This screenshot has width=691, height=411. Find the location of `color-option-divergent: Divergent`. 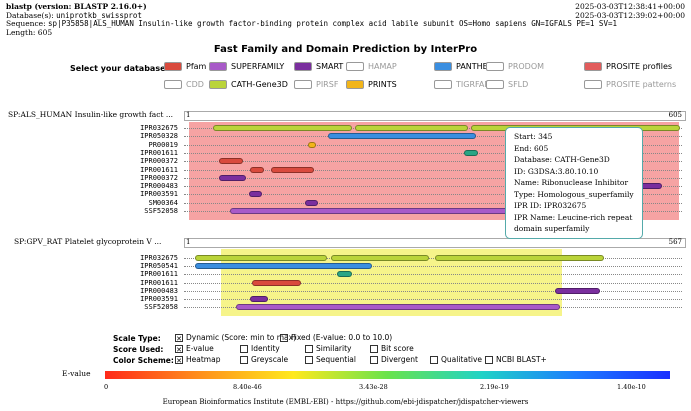

color-option-divergent: Divergent is located at coordinates (394, 359).